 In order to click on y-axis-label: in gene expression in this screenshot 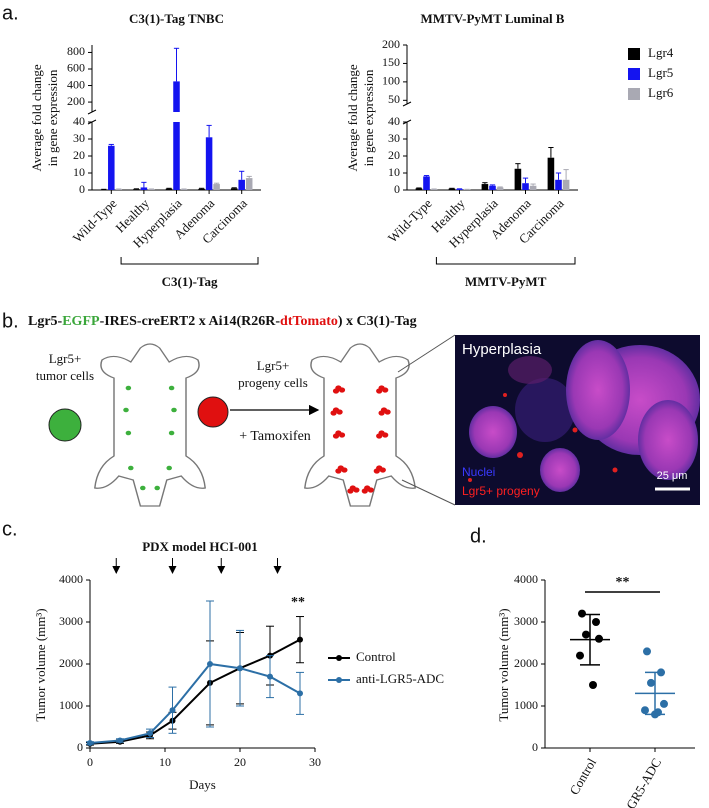, I will do `click(368, 117)`.